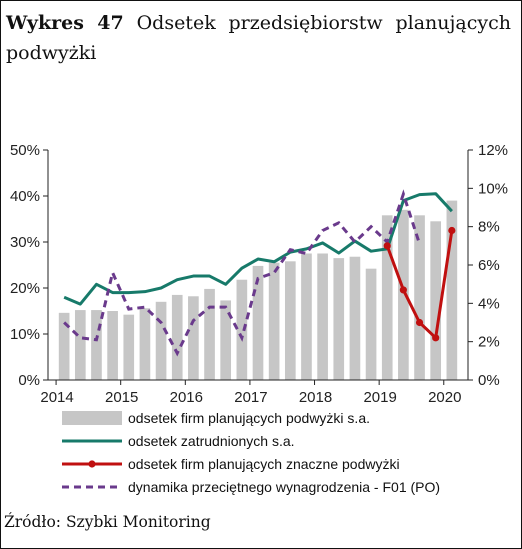  What do you see at coordinates (25, 150) in the screenshot?
I see `left-tick-label: 50%` at bounding box center [25, 150].